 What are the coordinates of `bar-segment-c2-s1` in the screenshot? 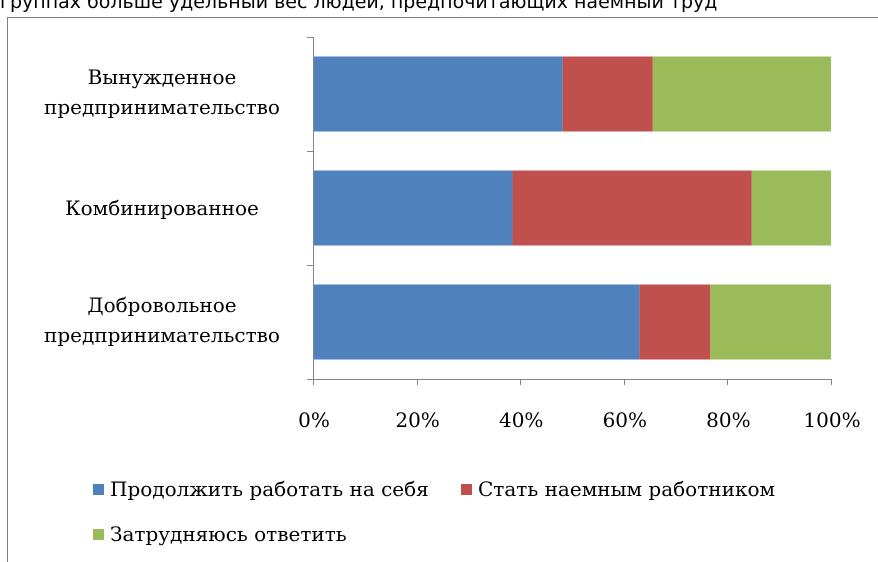 It's located at (675, 322).